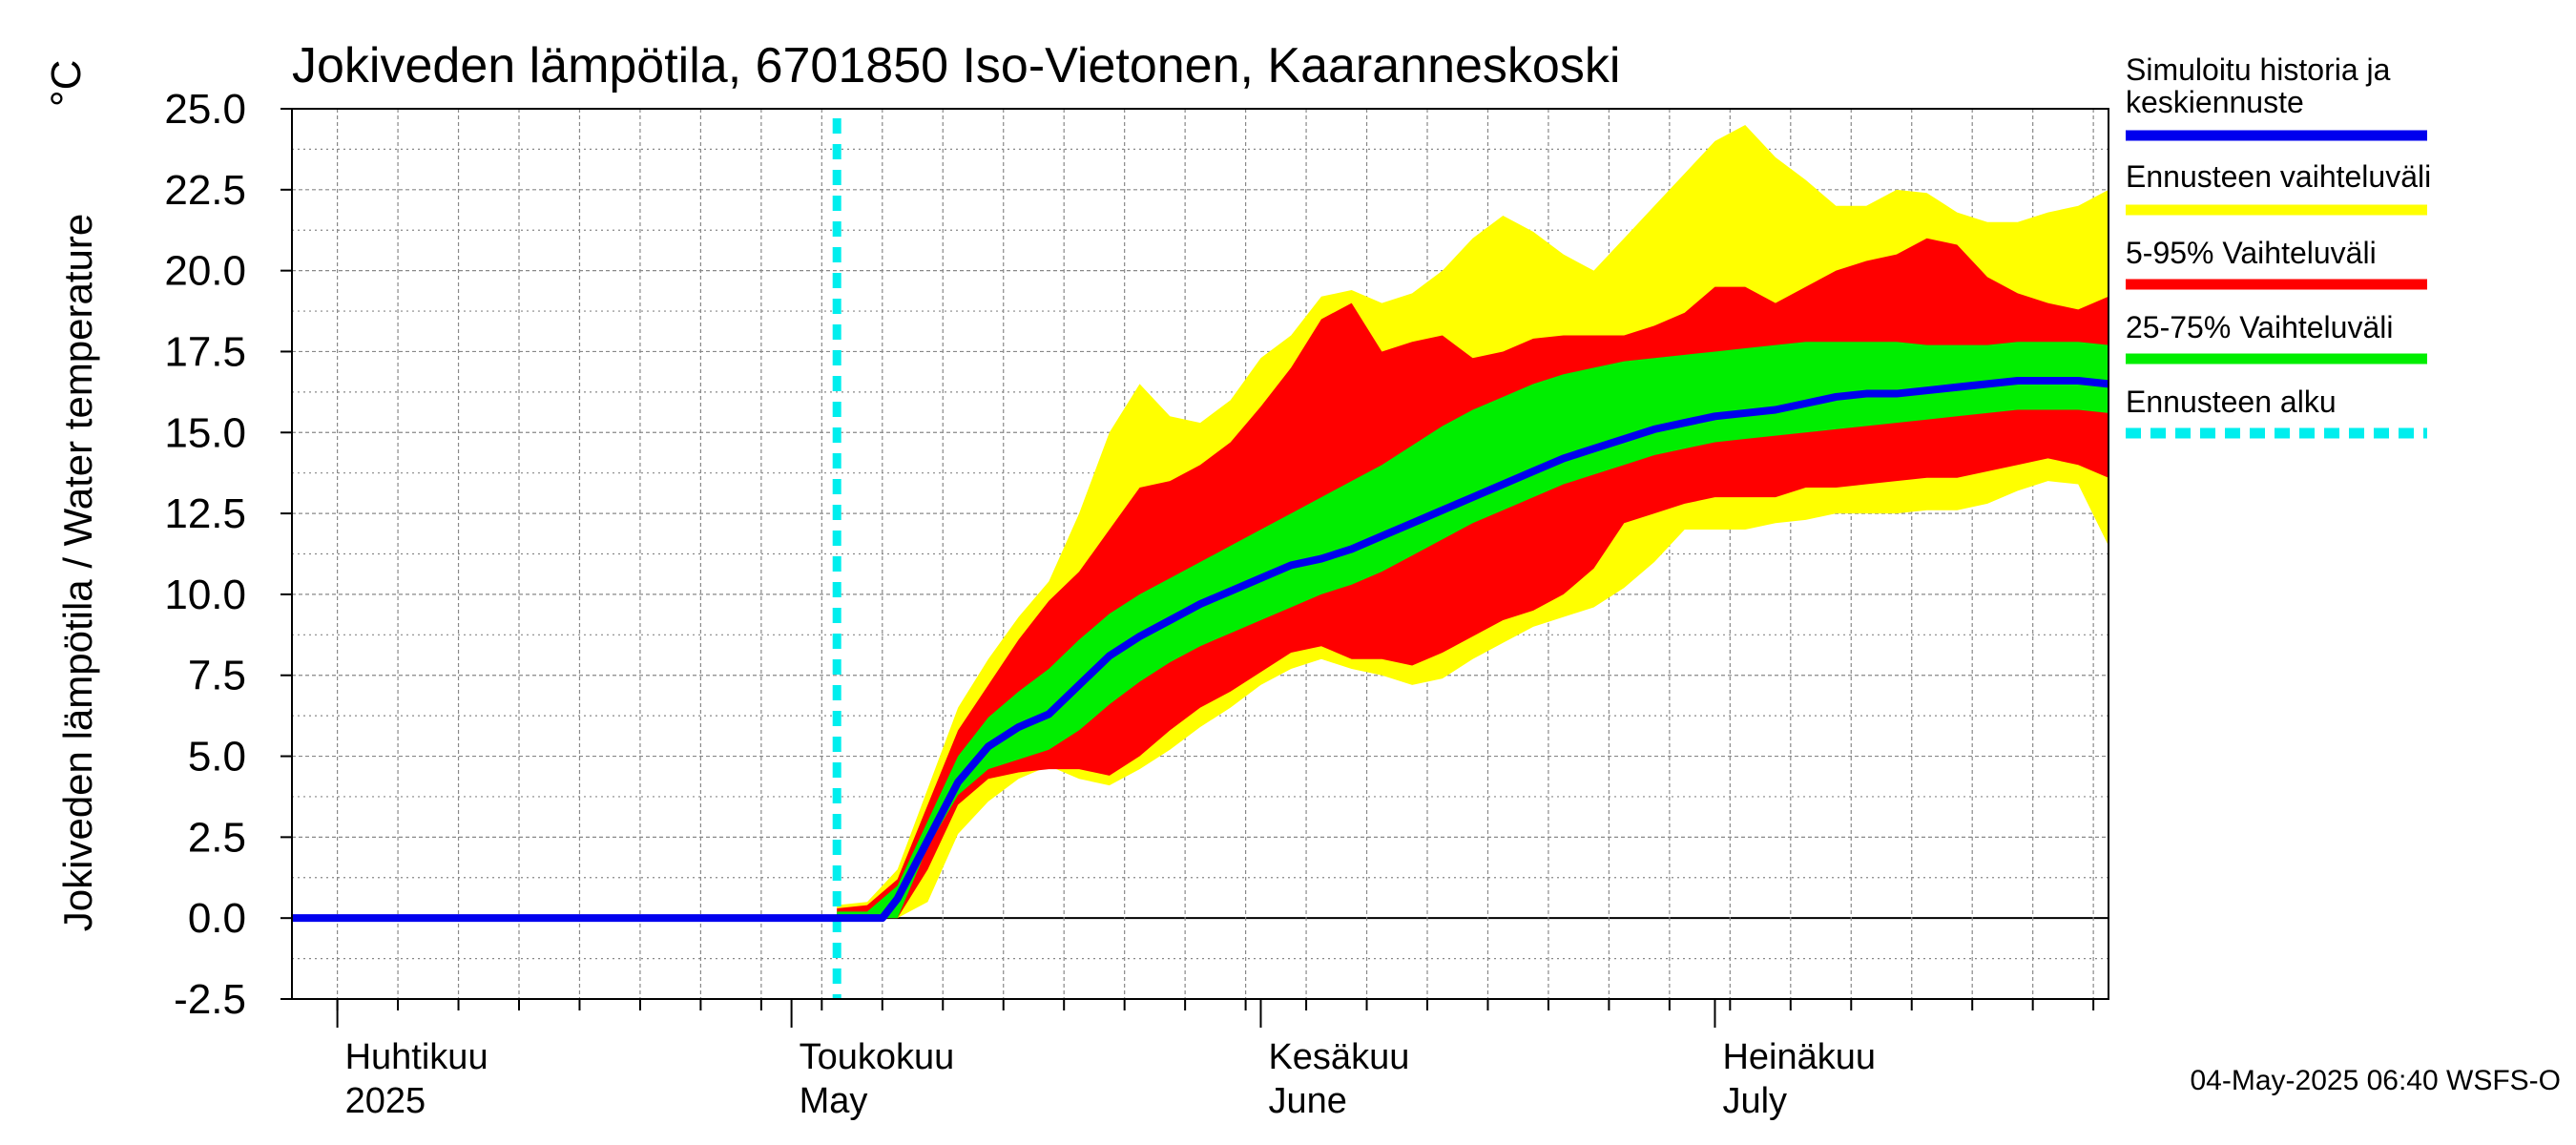 This screenshot has height=1145, width=2576. I want to click on y-axis-label: Jokiveden lämpötila / Water temperature, so click(77, 572).